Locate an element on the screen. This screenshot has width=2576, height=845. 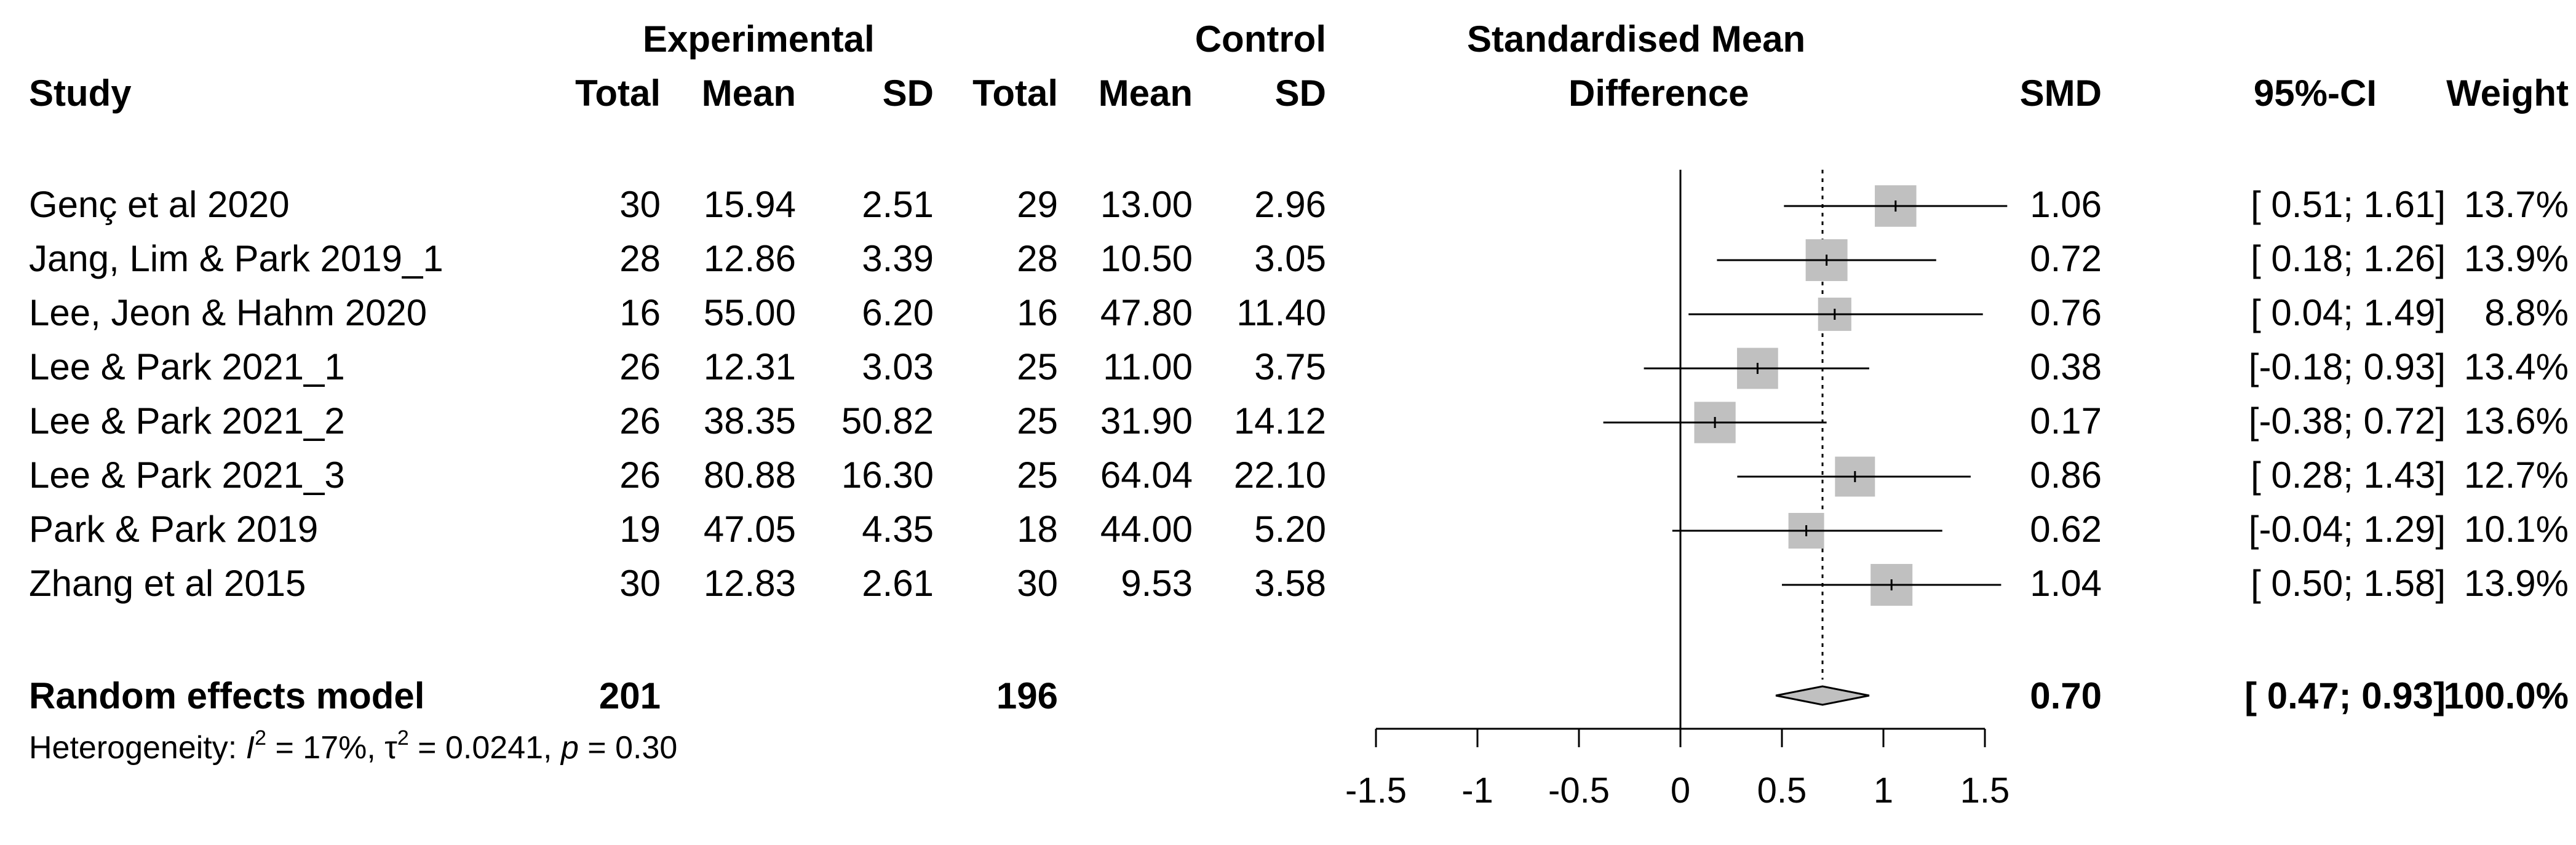
x-axis-tick-label: 1.5 is located at coordinates (1985, 791).